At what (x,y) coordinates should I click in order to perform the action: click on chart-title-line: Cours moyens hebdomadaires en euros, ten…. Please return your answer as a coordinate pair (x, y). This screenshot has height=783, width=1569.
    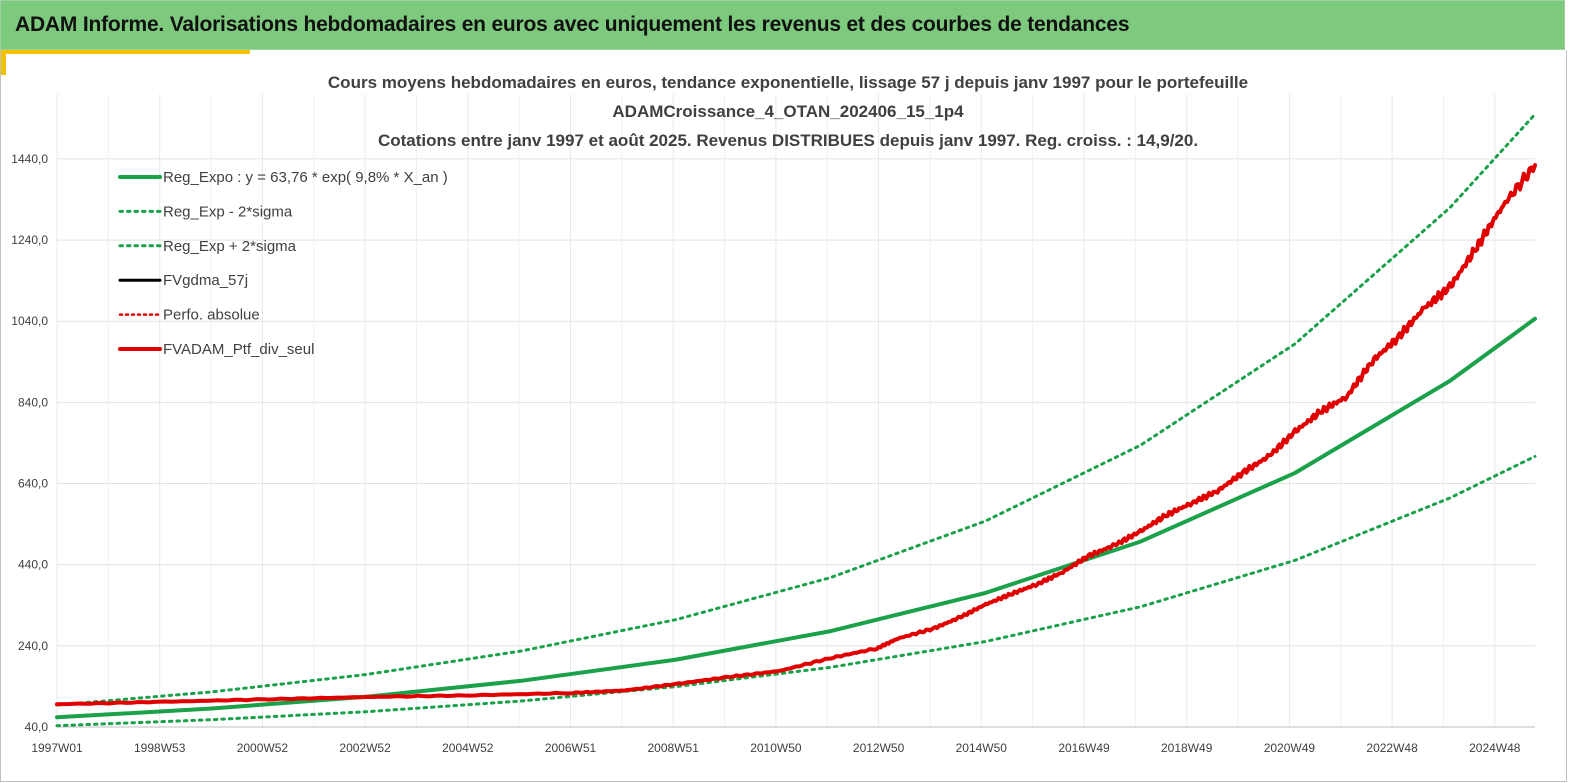
    Looking at the image, I should click on (788, 82).